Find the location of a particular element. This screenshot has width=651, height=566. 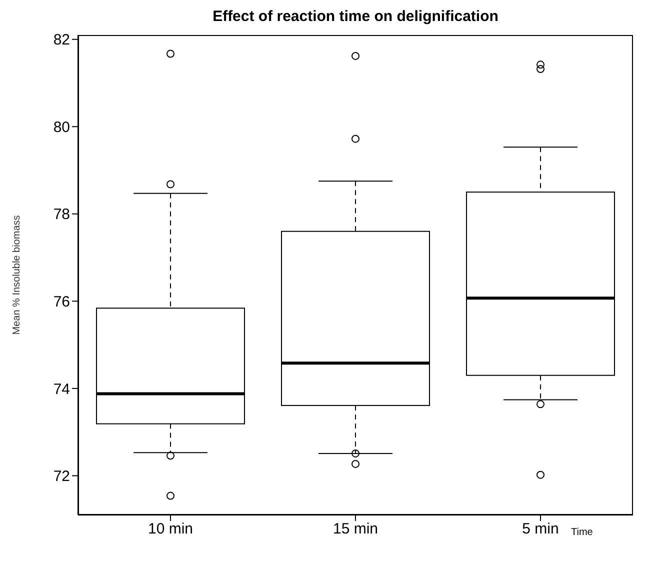

x-tick-label: 15 min is located at coordinates (355, 529).